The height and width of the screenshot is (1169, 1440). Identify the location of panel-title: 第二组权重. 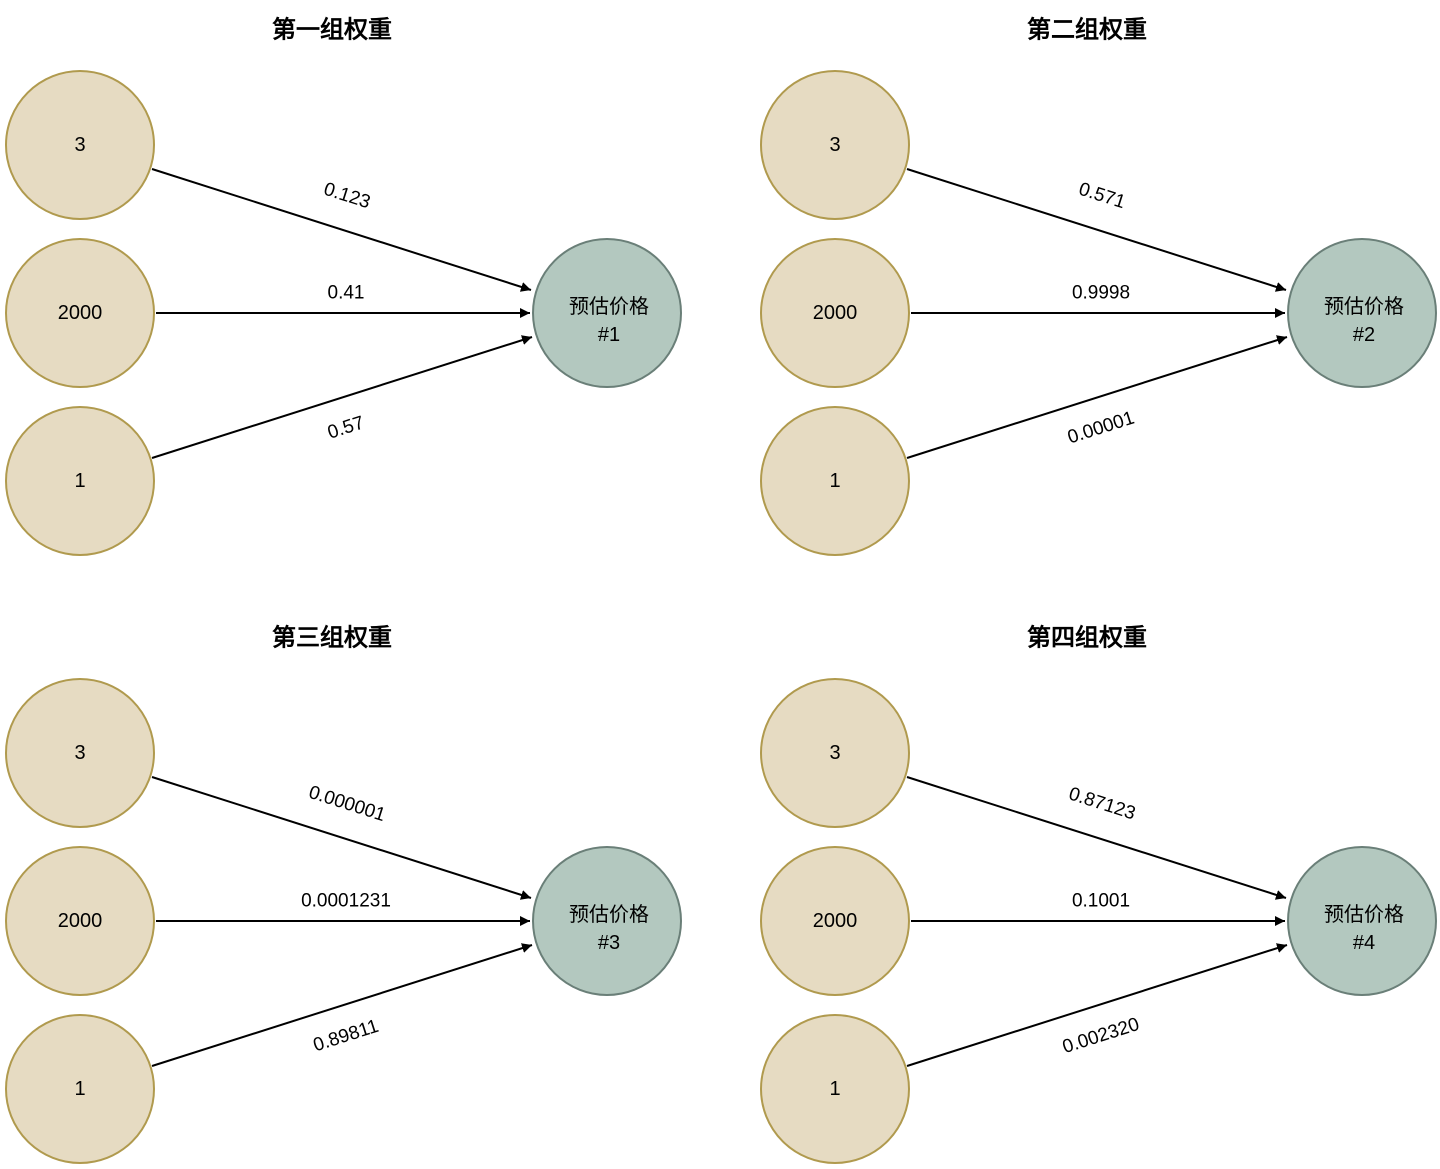
(1087, 30).